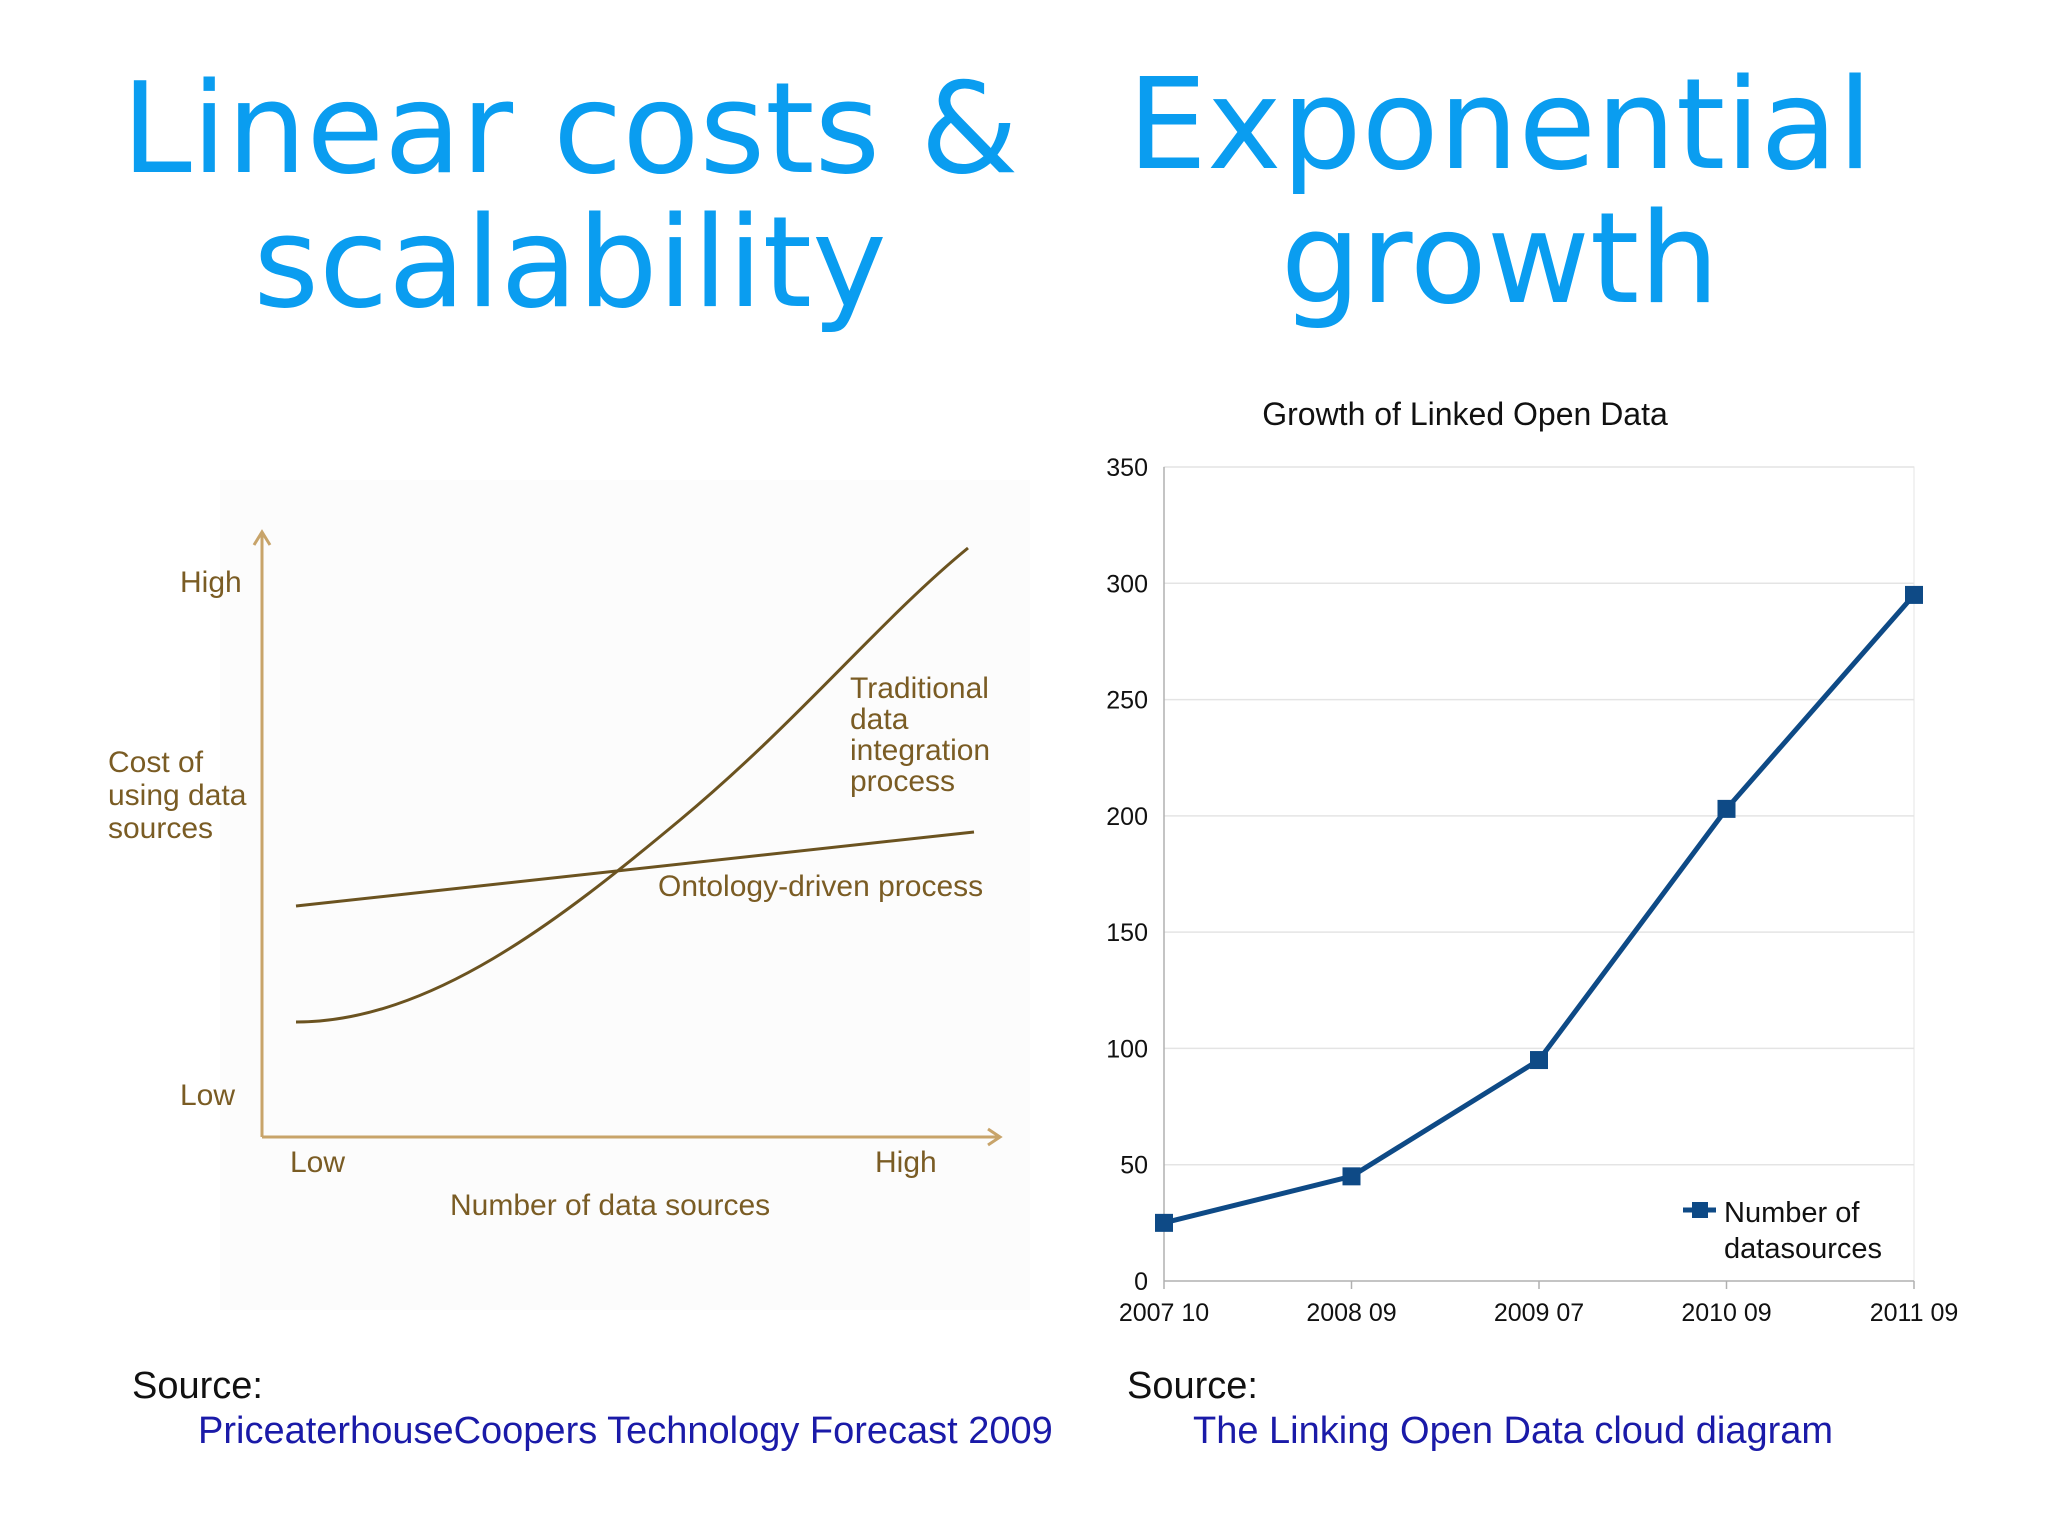 The width and height of the screenshot is (2048, 1535). What do you see at coordinates (1164, 1313) in the screenshot?
I see `x-tick-label: 2007 10` at bounding box center [1164, 1313].